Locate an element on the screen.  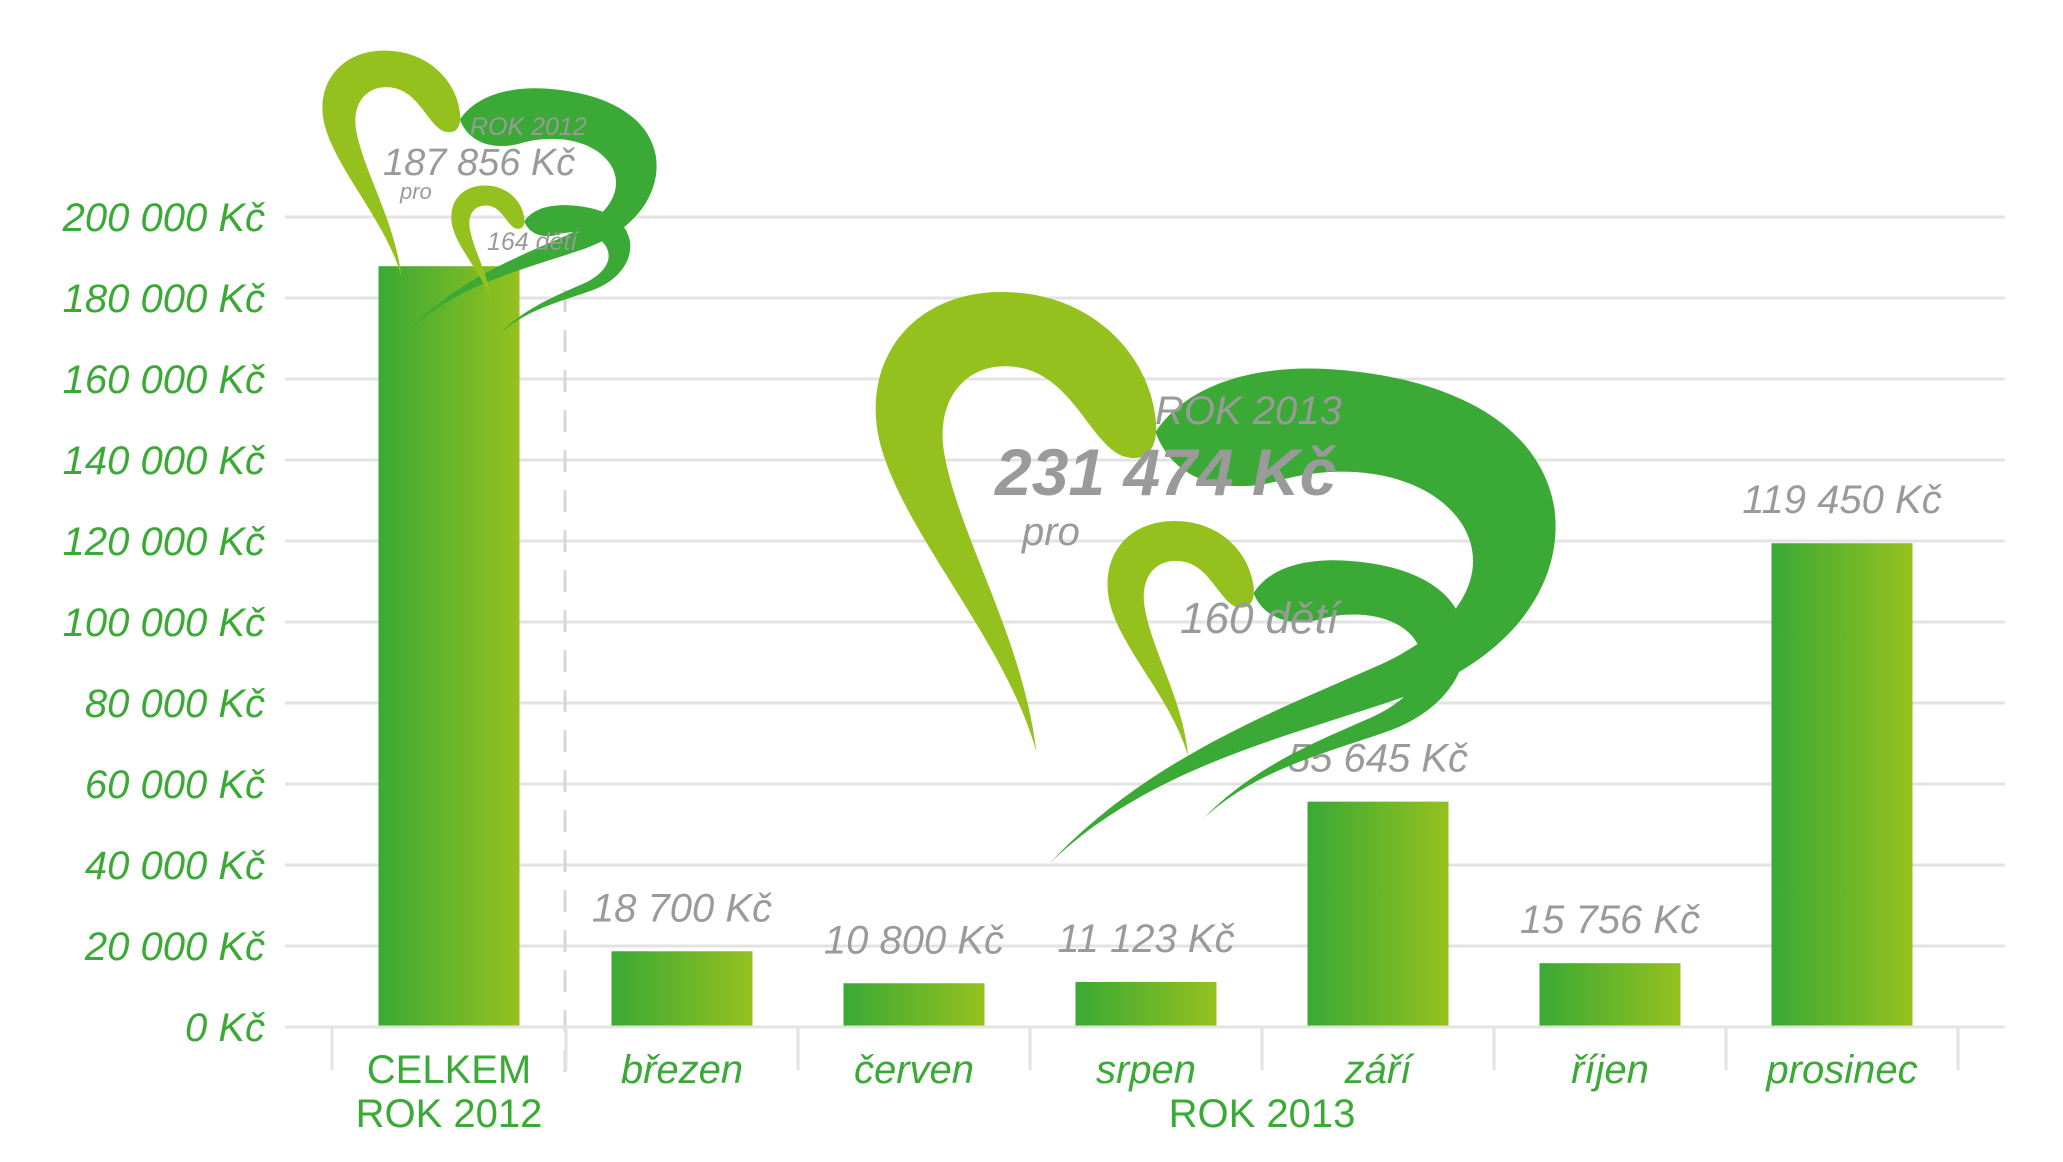
y-tick-label: 180 000 Kč is located at coordinates (164, 299).